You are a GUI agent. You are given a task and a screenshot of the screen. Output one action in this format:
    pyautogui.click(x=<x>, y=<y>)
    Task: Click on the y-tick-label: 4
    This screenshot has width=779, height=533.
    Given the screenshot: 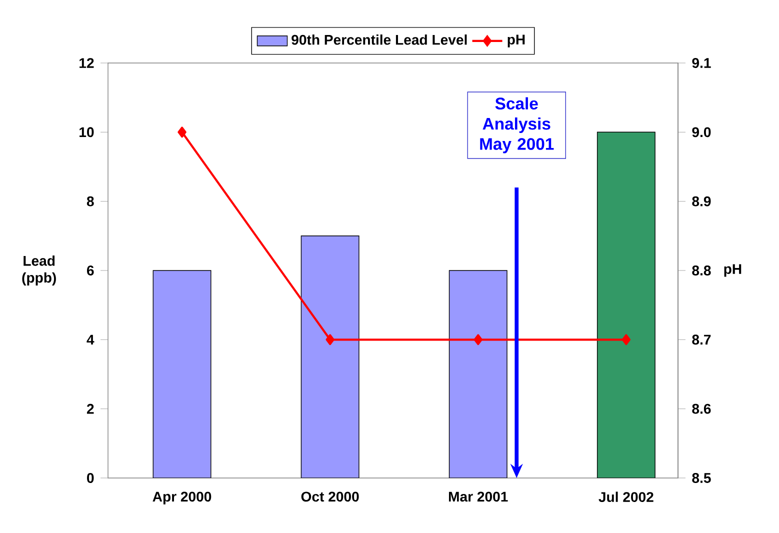 What is the action you would take?
    pyautogui.click(x=90, y=339)
    